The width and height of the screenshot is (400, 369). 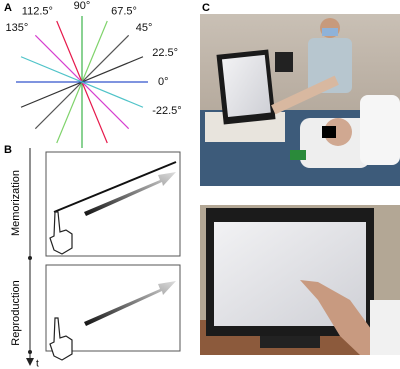 I want to click on phase-label: Reproduction, so click(x=16, y=312).